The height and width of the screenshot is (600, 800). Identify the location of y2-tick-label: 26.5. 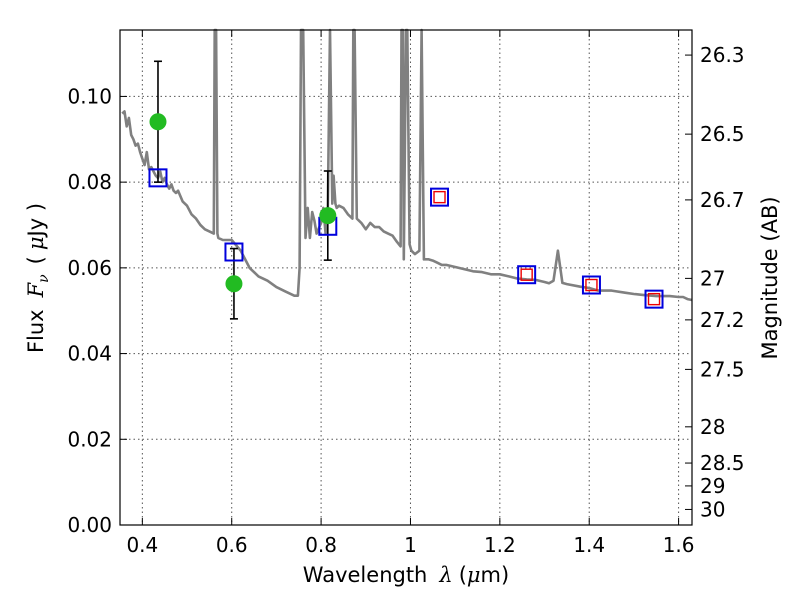
(722, 134).